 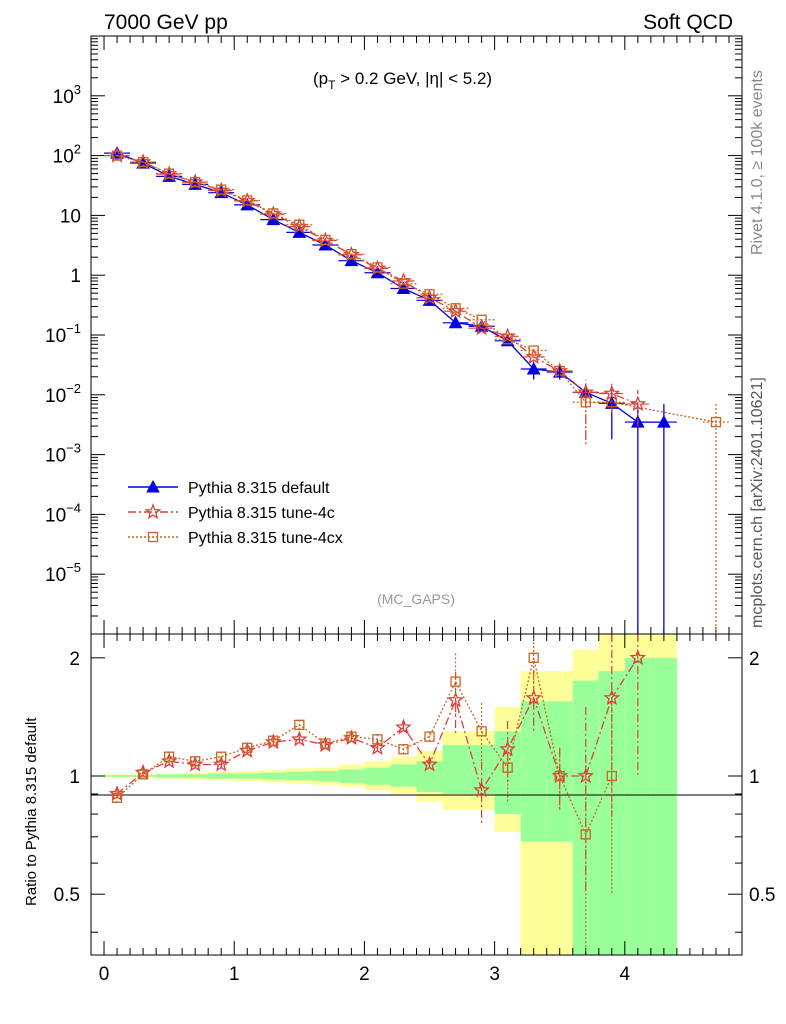 What do you see at coordinates (762, 895) in the screenshot?
I see `ratio-y-label-right: 0.5` at bounding box center [762, 895].